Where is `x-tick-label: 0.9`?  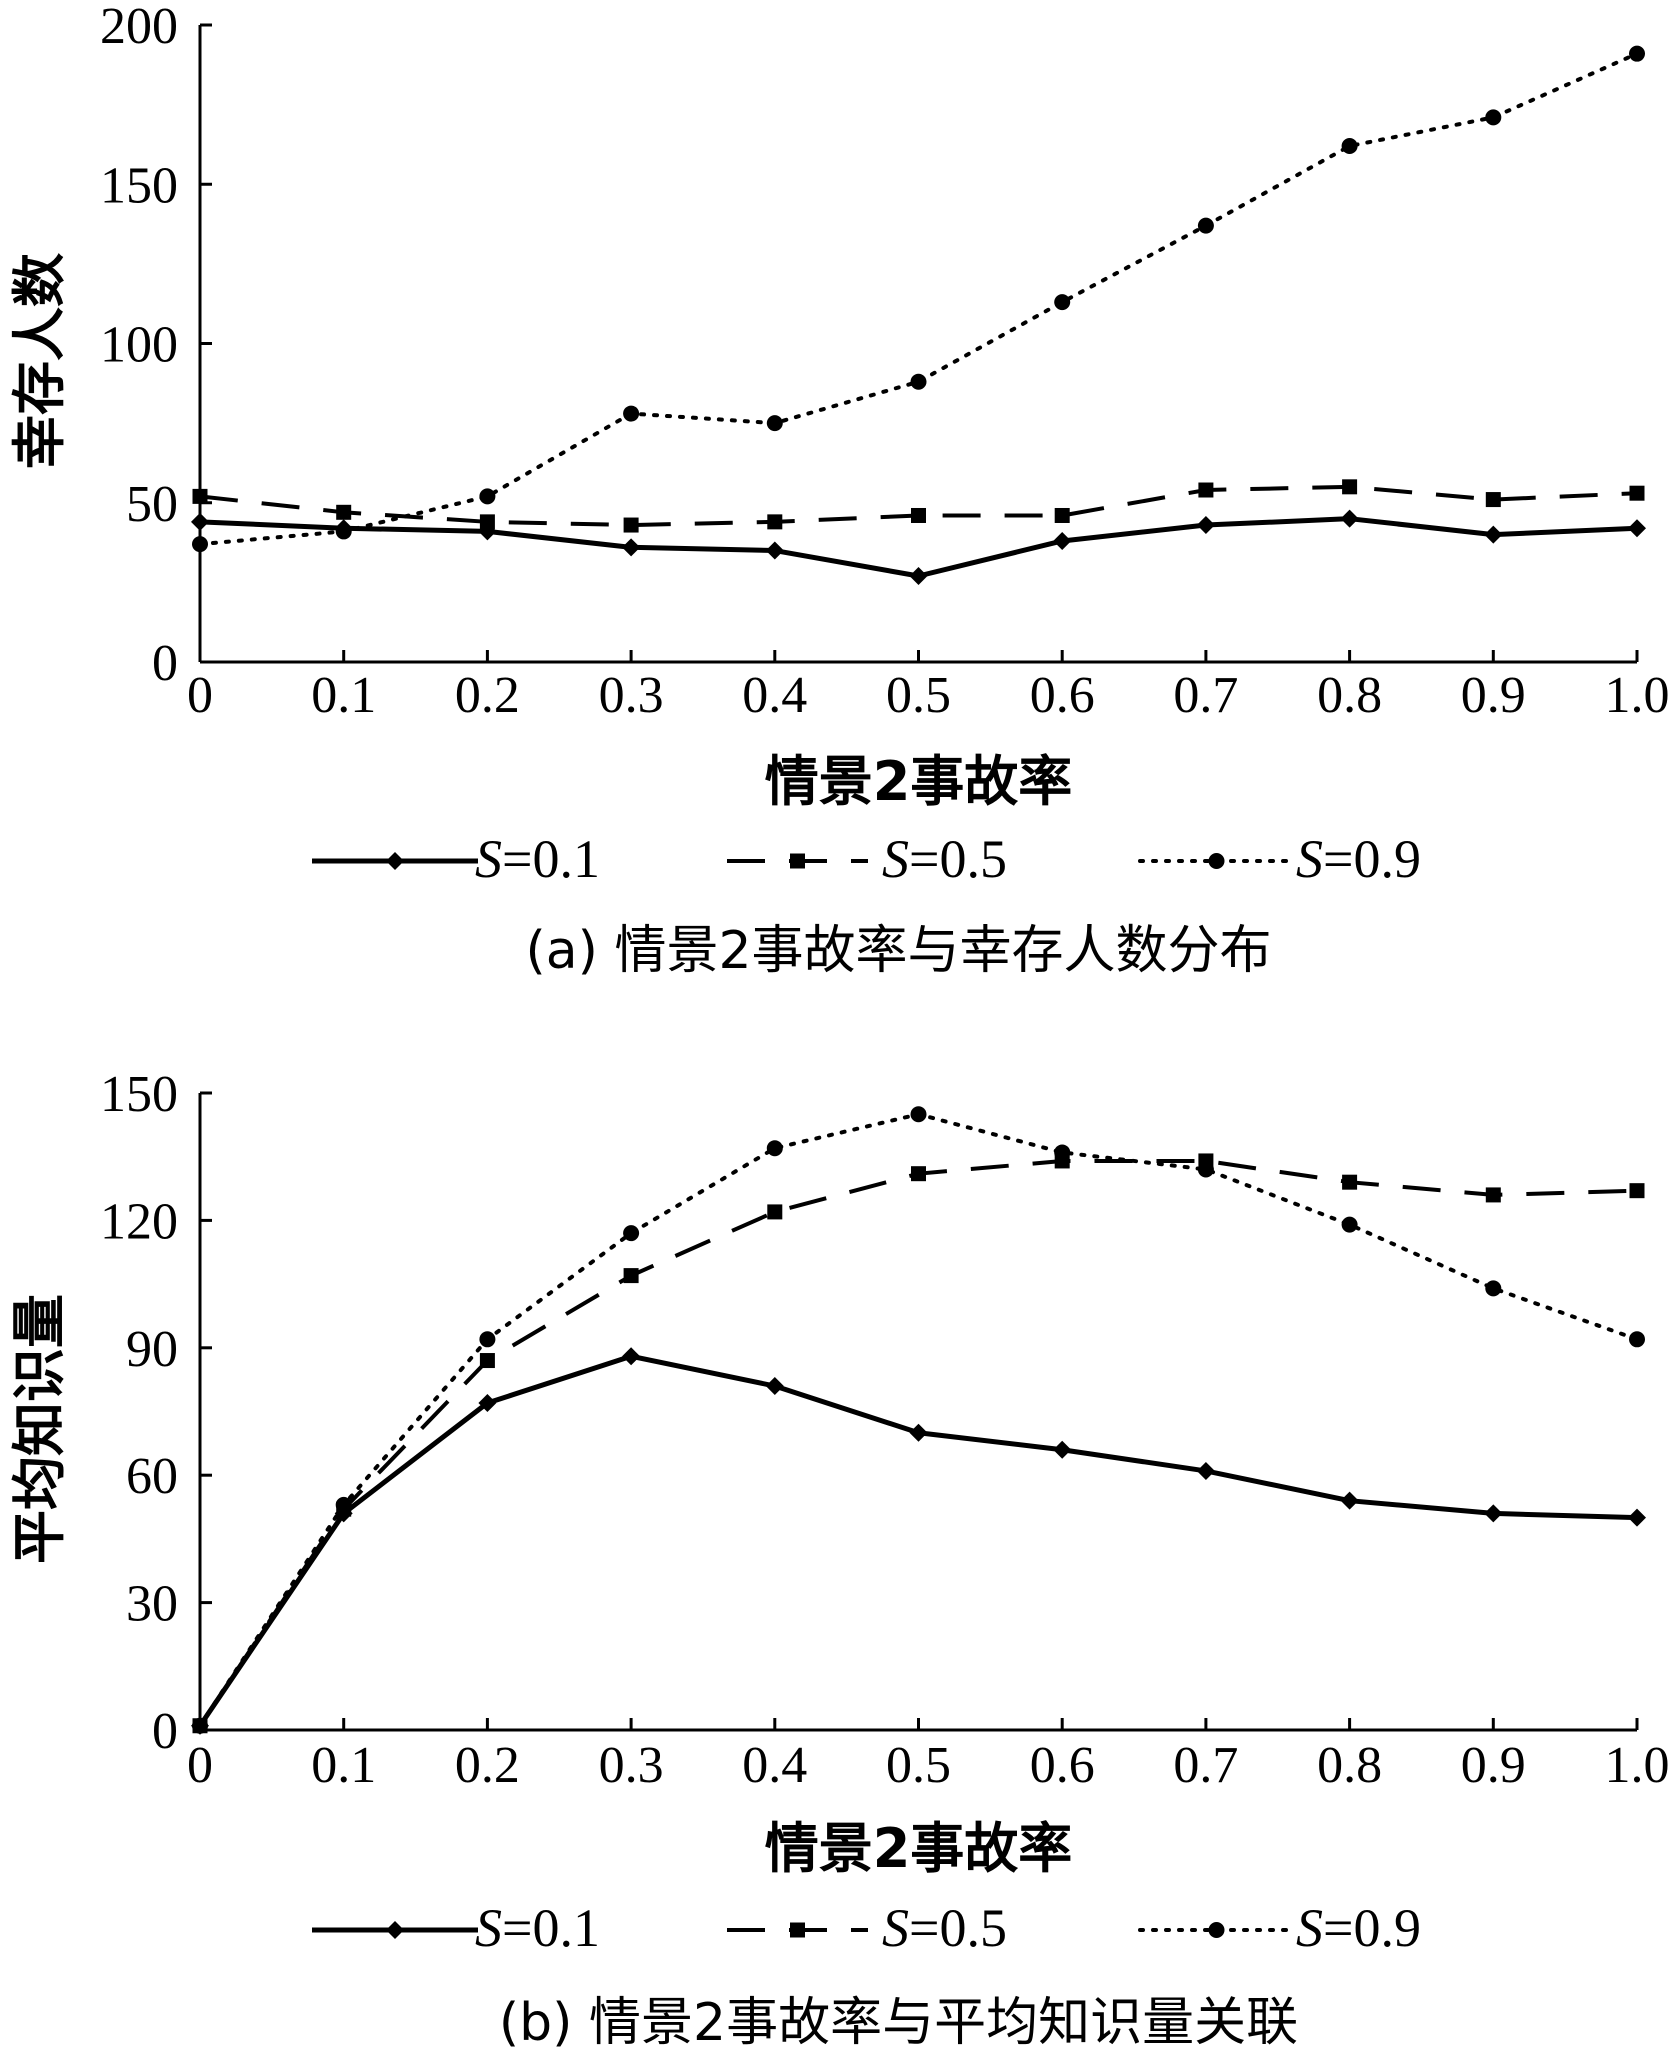
x-tick-label: 0.9 is located at coordinates (1493, 1765).